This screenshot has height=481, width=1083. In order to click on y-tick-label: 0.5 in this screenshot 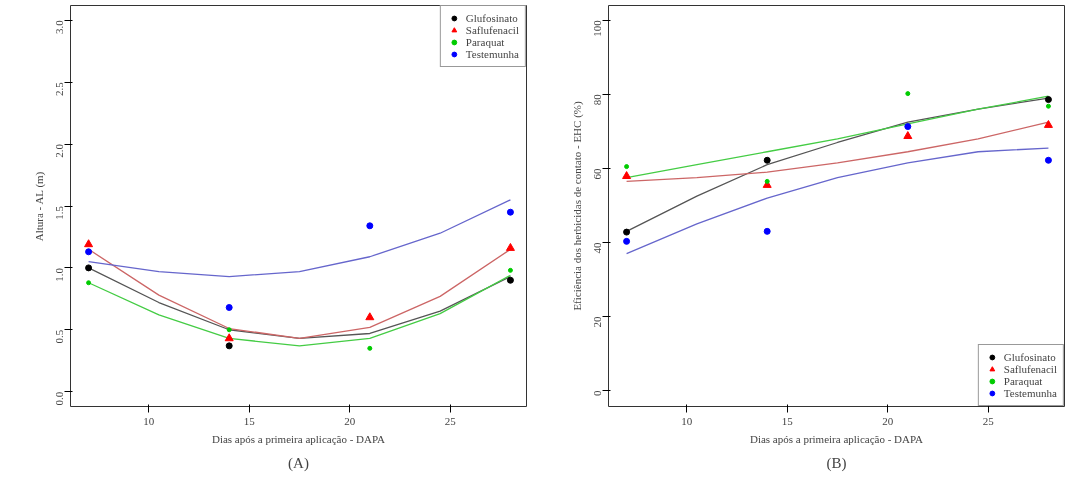, I will do `click(59, 336)`.